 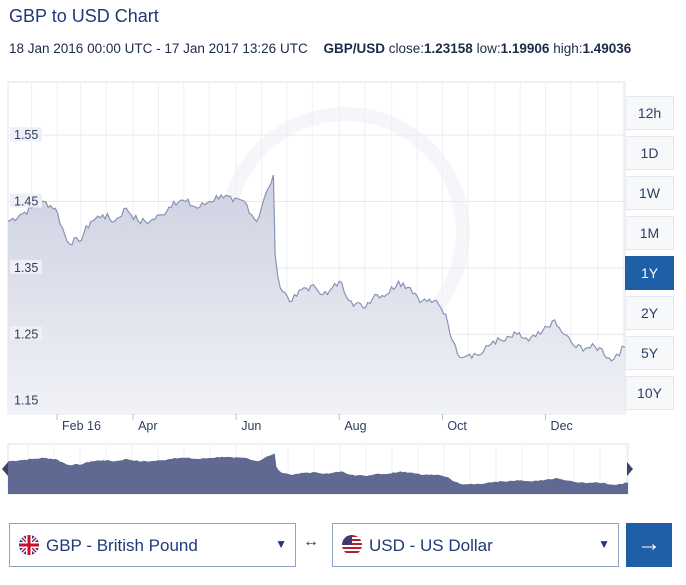 I want to click on range-button-1y: 1Y, so click(x=649, y=273).